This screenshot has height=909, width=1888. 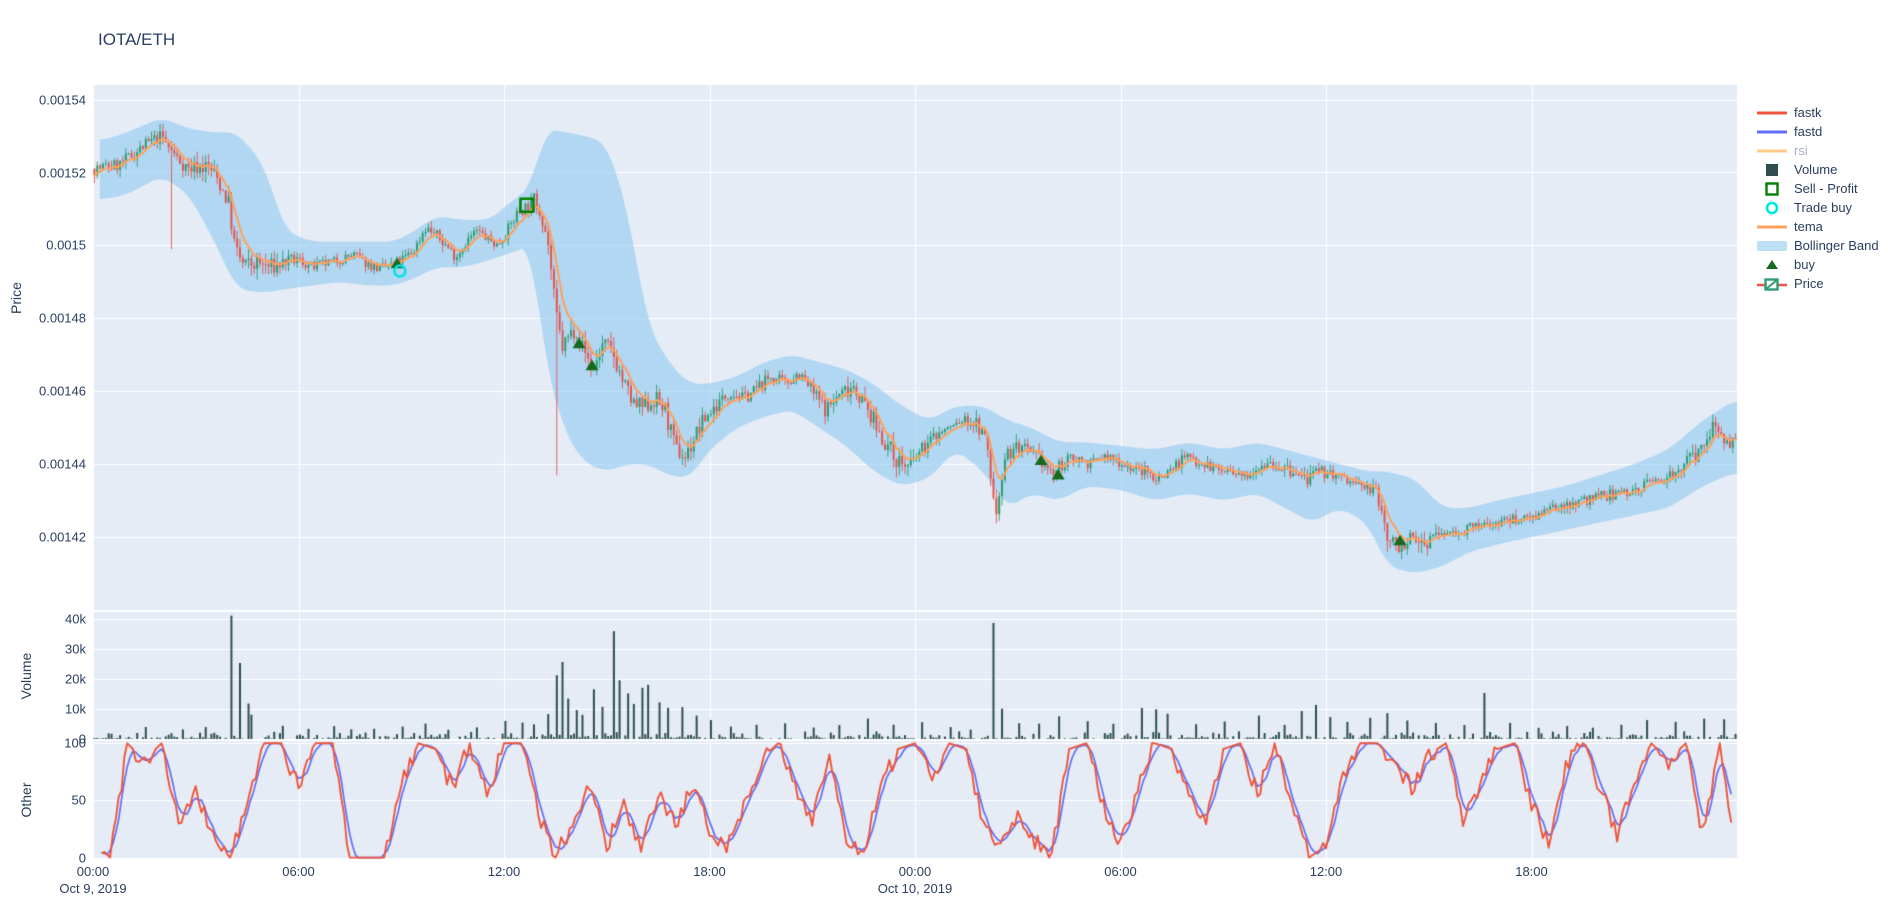 What do you see at coordinates (26, 800) in the screenshot?
I see `other-axis-title: Other` at bounding box center [26, 800].